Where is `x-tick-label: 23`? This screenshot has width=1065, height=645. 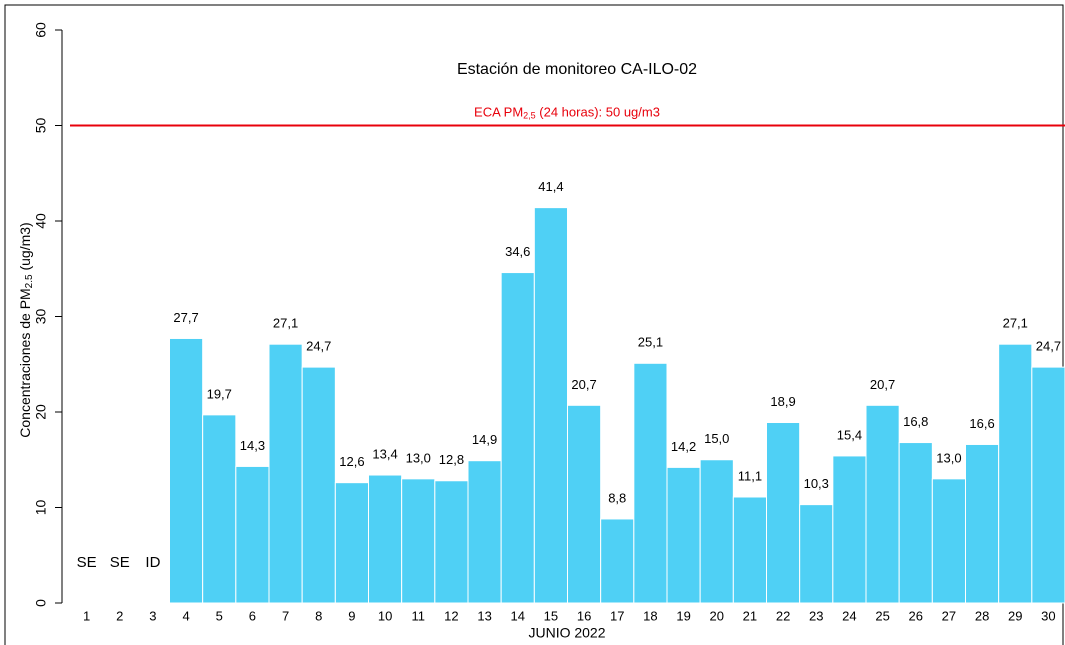 x-tick-label: 23 is located at coordinates (816, 615).